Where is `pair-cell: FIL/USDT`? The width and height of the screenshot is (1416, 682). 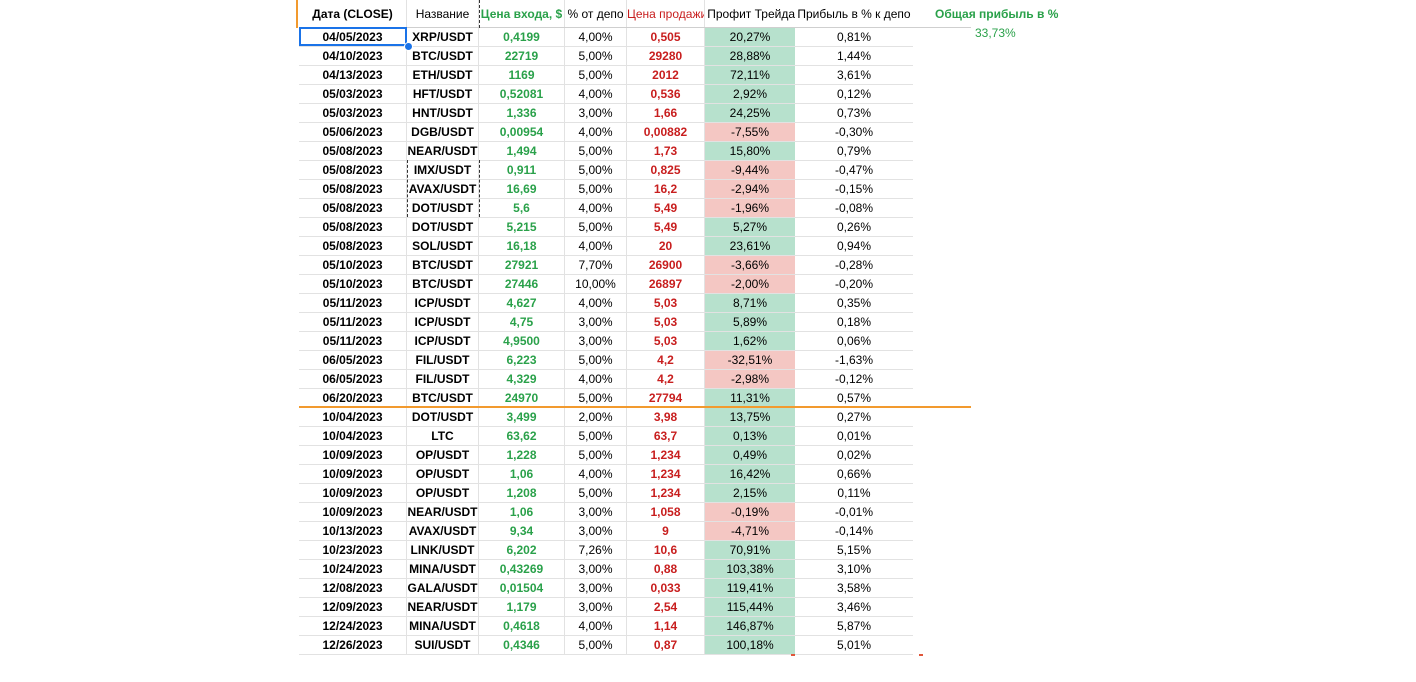
pair-cell: FIL/USDT is located at coordinates (443, 379).